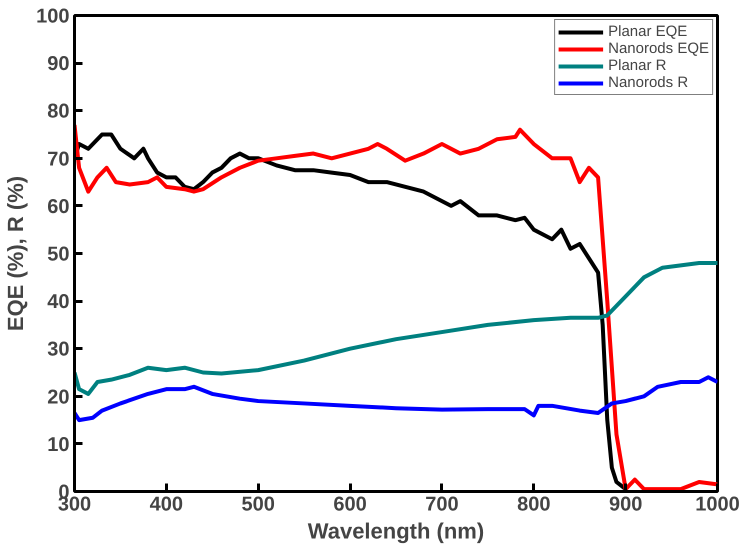  What do you see at coordinates (648, 82) in the screenshot?
I see `legend-label: Nanorods R` at bounding box center [648, 82].